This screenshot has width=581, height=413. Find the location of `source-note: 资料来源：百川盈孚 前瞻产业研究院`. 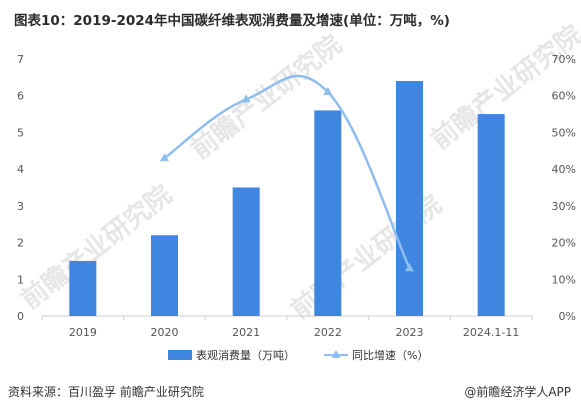

source-note: 资料来源：百川盈孚 前瞻产业研究院 is located at coordinates (106, 392).